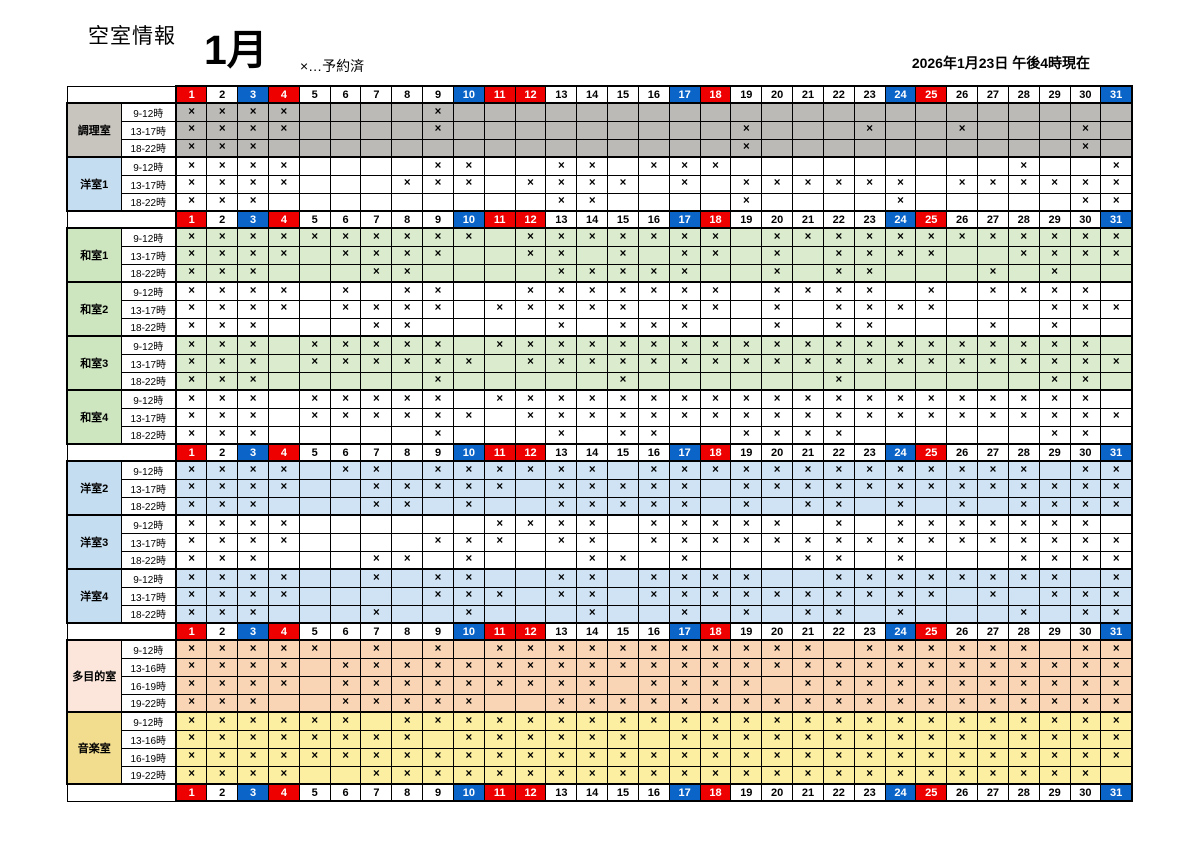 This screenshot has height=847, width=1200. I want to click on day-header-cell: 15, so click(623, 452).